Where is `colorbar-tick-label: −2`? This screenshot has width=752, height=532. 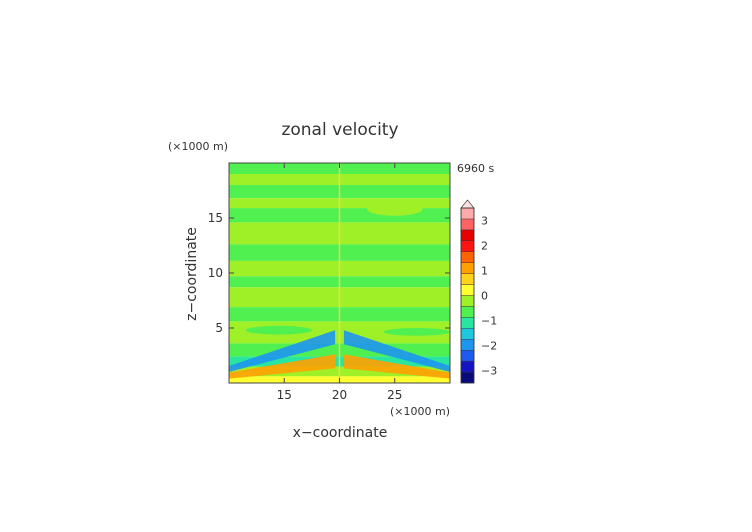 colorbar-tick-label: −2 is located at coordinates (489, 346).